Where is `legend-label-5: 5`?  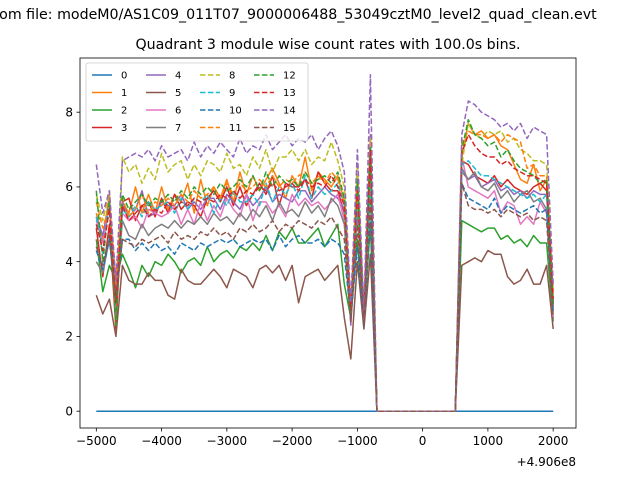 legend-label-5: 5 is located at coordinates (178, 93).